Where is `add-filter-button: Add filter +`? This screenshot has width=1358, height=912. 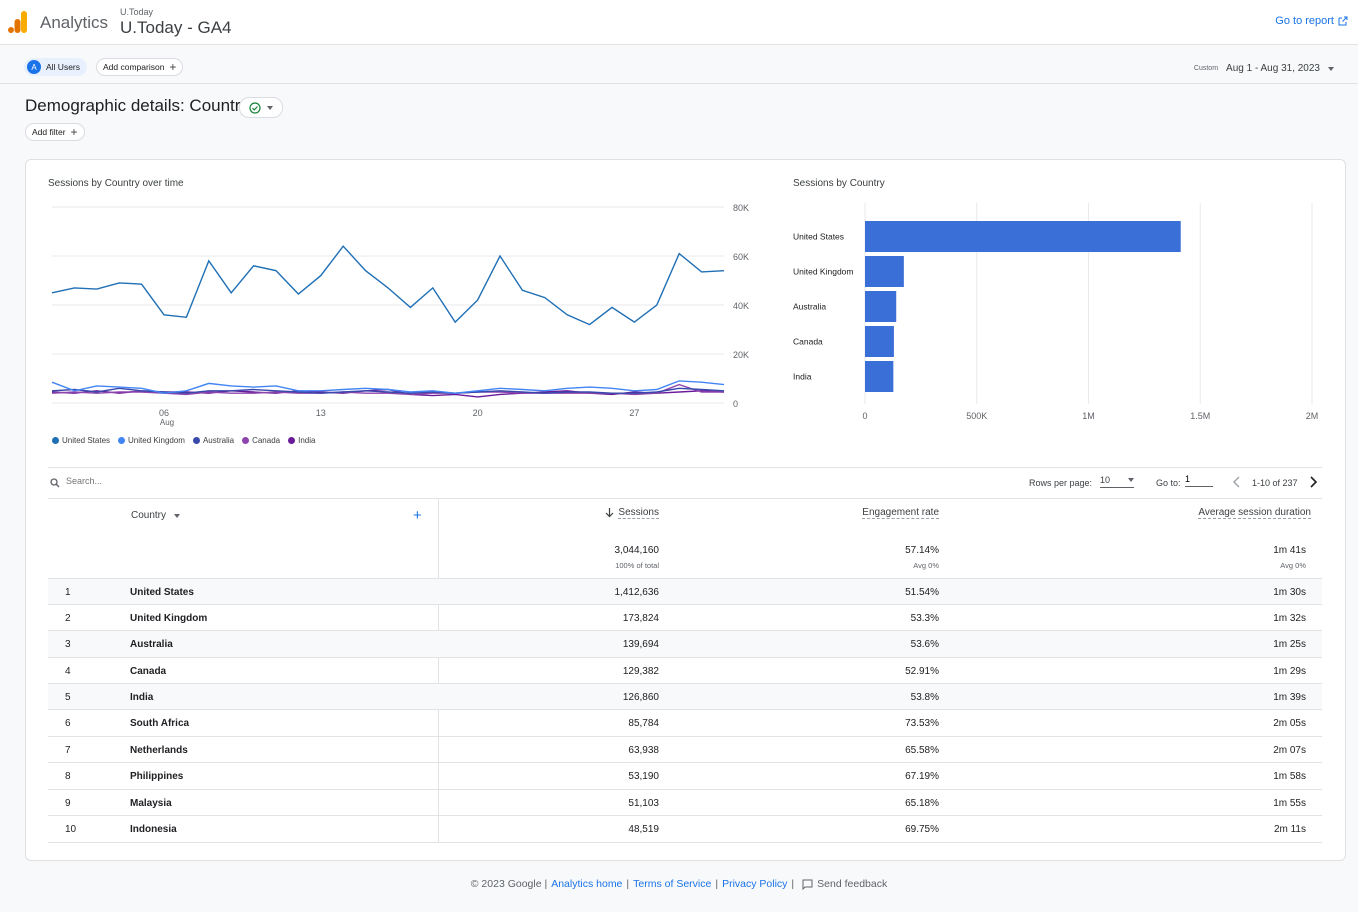
add-filter-button: Add filter + is located at coordinates (55, 132).